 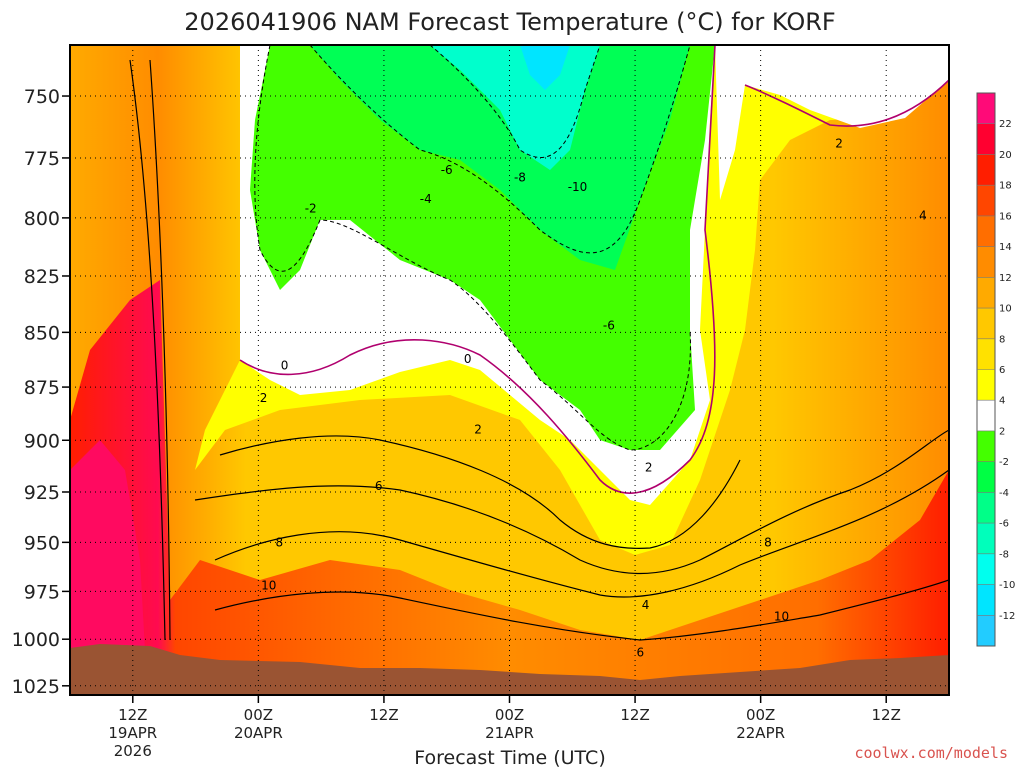 I want to click on field-band-white-right, so click(x=832, y=122).